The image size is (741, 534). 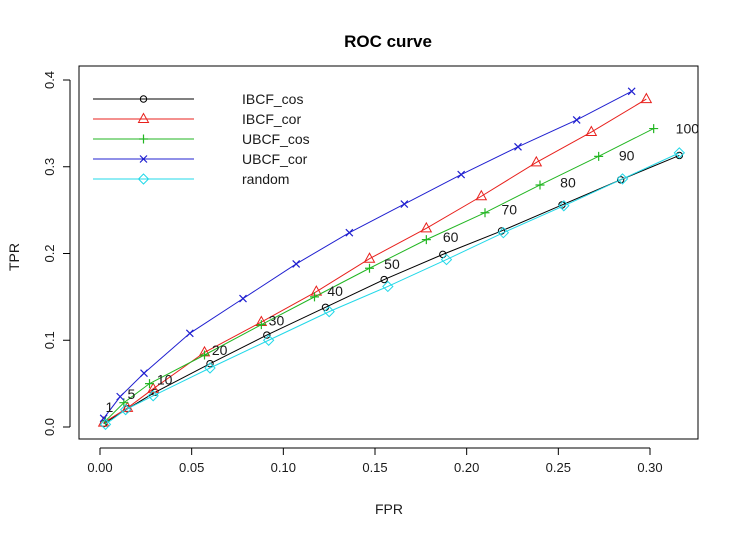 I want to click on y-tick-label: 0.2, so click(x=49, y=253).